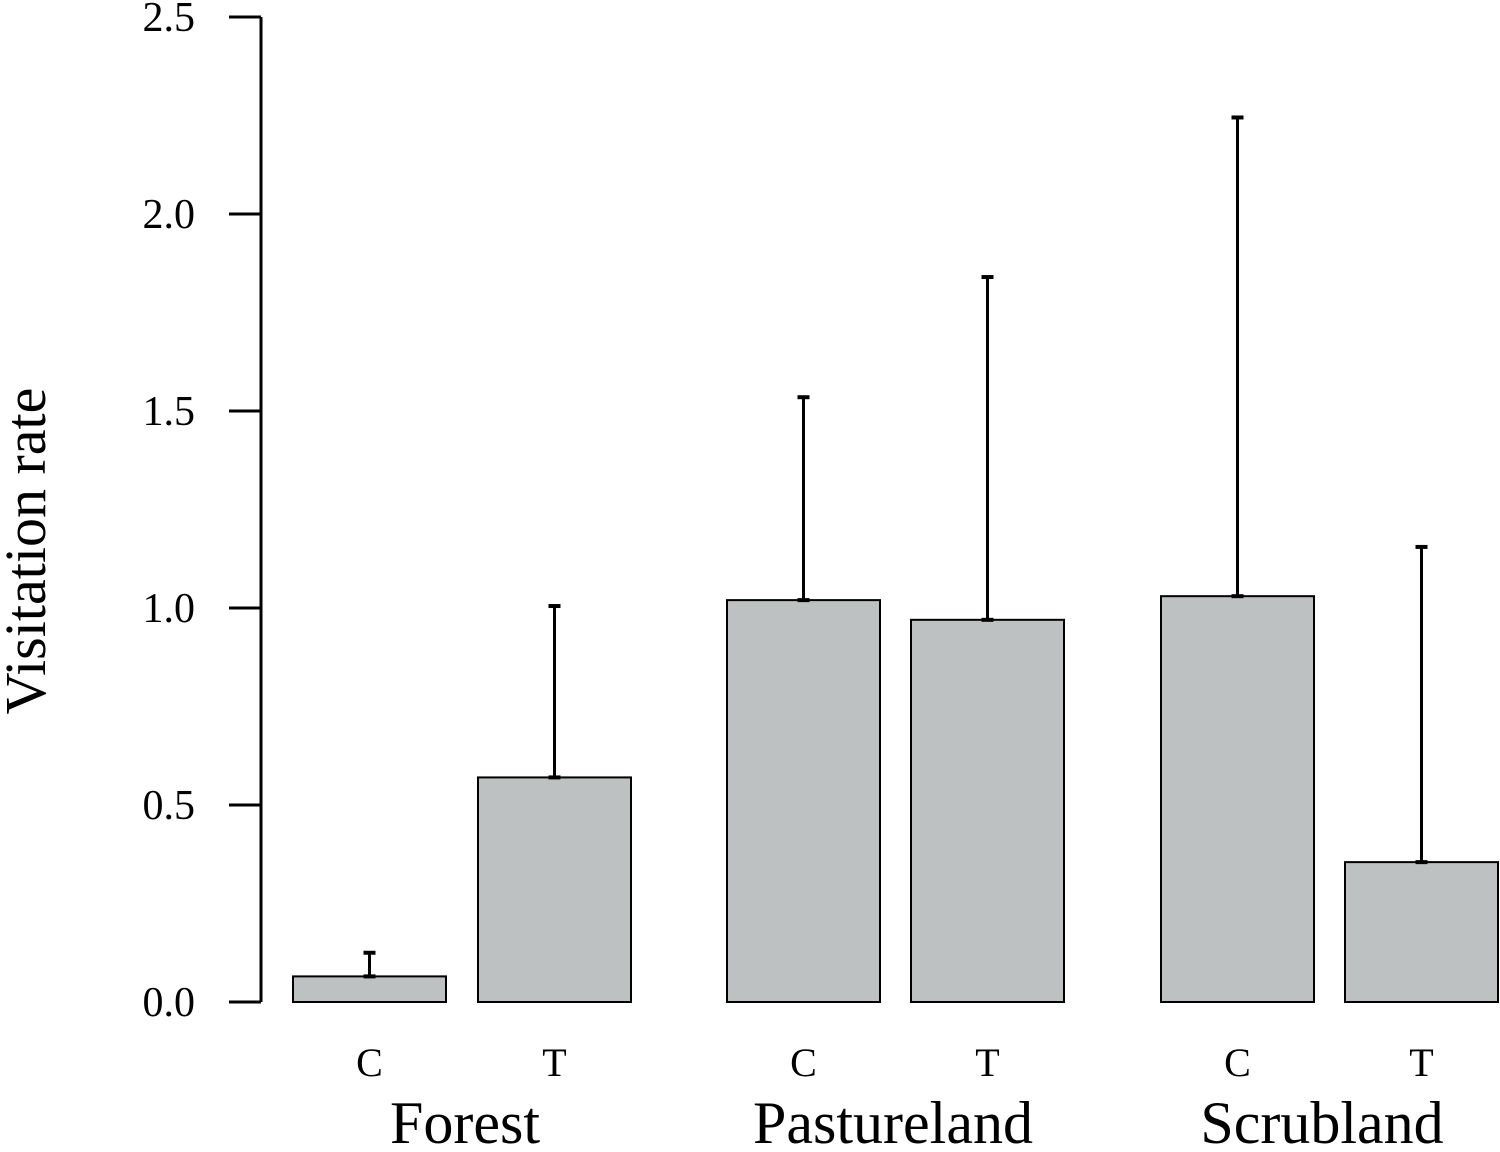 The image size is (1500, 1152). I want to click on y-axis-label: Visitation rate, so click(29, 551).